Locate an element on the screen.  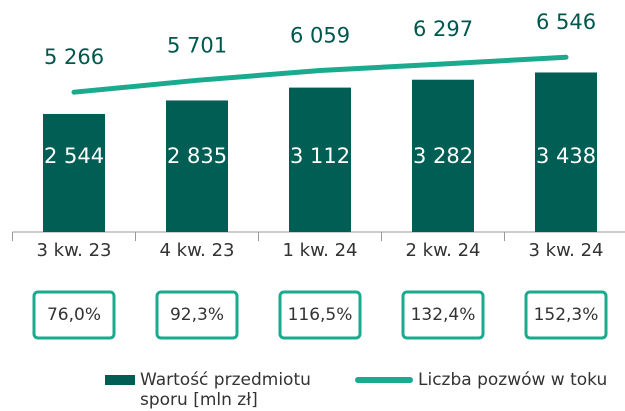
ratio-label: 76,0% is located at coordinates (74, 315).